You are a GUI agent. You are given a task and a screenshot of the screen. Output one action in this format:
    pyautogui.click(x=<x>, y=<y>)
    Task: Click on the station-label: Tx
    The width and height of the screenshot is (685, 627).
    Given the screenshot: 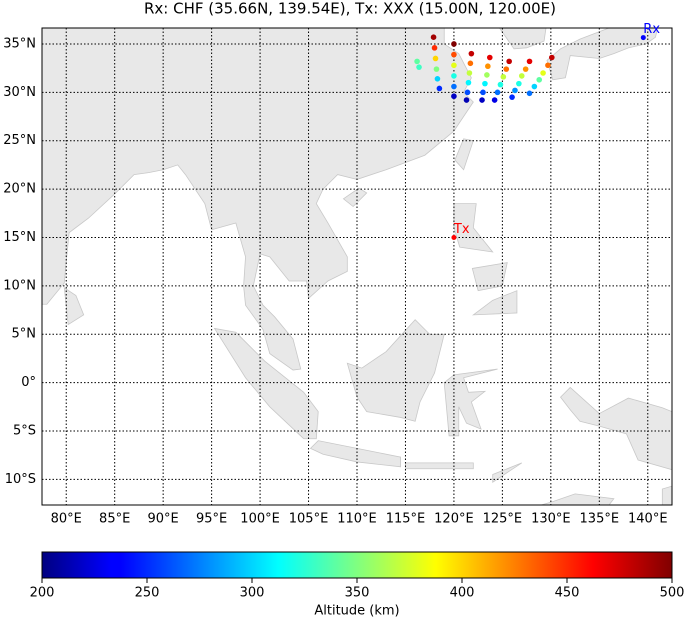 What is the action you would take?
    pyautogui.click(x=461, y=229)
    